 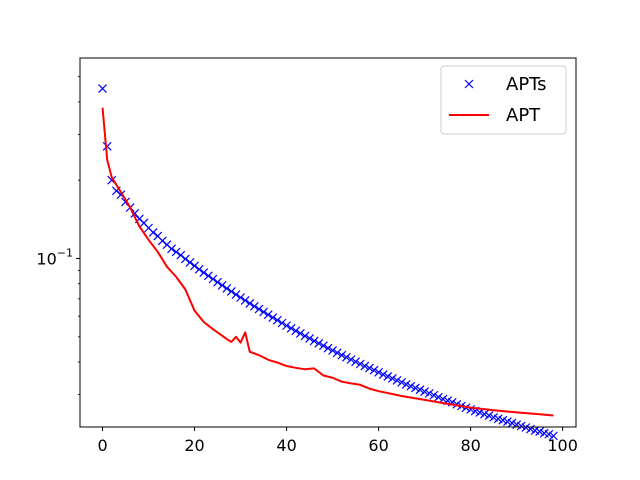 I want to click on x-tick-label: 0, so click(x=102, y=445).